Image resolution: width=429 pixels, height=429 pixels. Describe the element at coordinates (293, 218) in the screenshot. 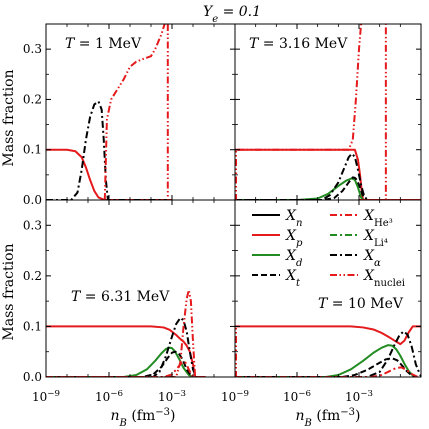

I see `legend-label-n: Xn` at that location.